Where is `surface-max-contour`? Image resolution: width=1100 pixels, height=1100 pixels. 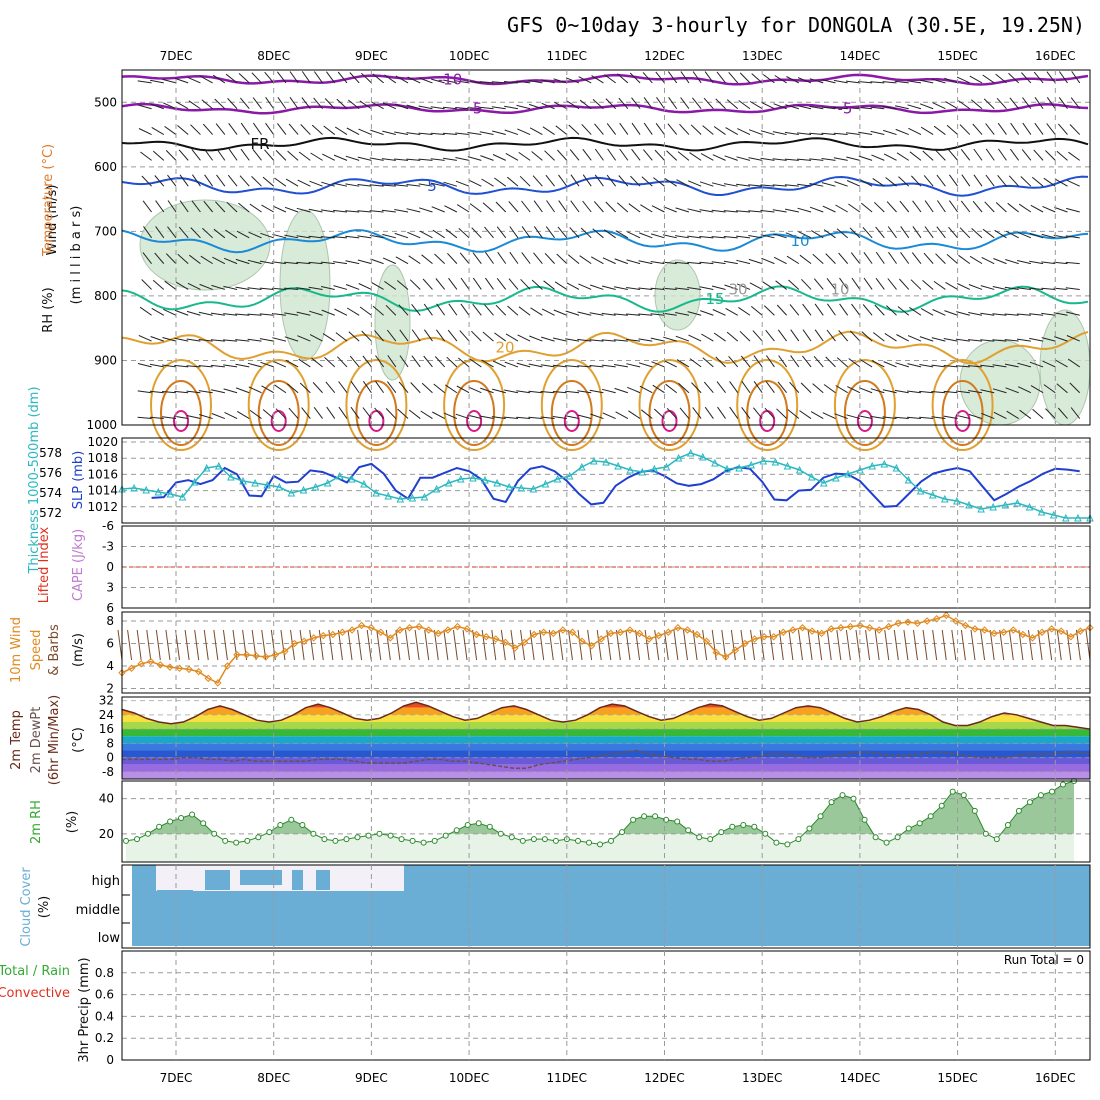
surface-max-contour is located at coordinates (181, 421).